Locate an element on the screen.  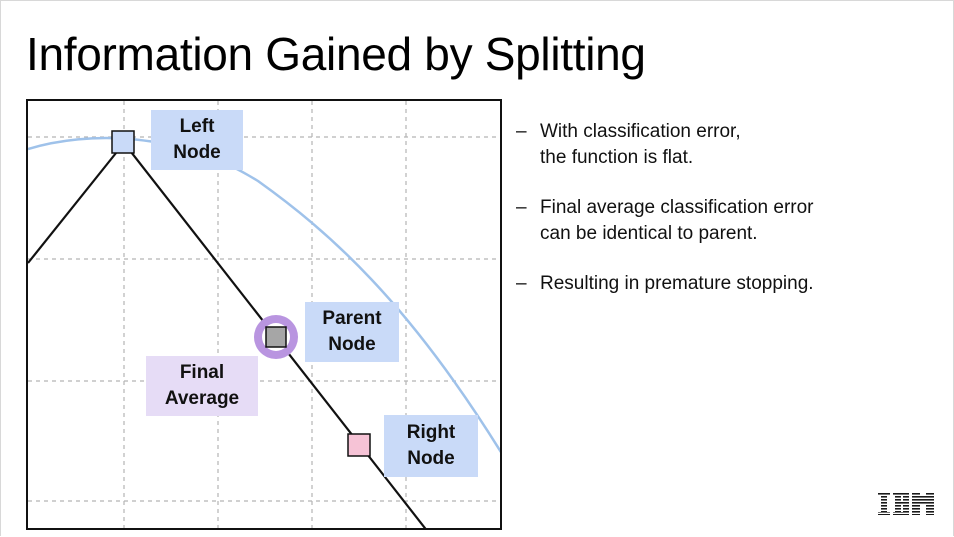
parent-node-label: Parent Node is located at coordinates (352, 332).